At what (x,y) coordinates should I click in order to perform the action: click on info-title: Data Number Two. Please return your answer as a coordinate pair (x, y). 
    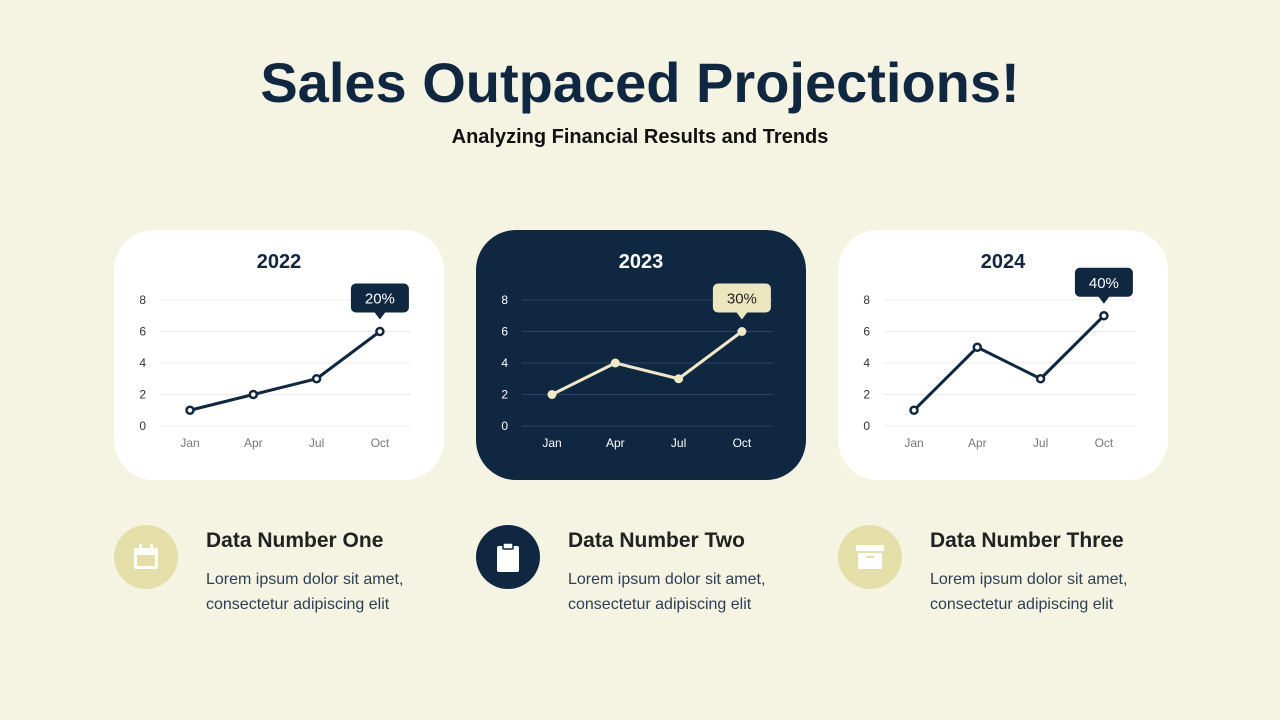
    Looking at the image, I should click on (656, 540).